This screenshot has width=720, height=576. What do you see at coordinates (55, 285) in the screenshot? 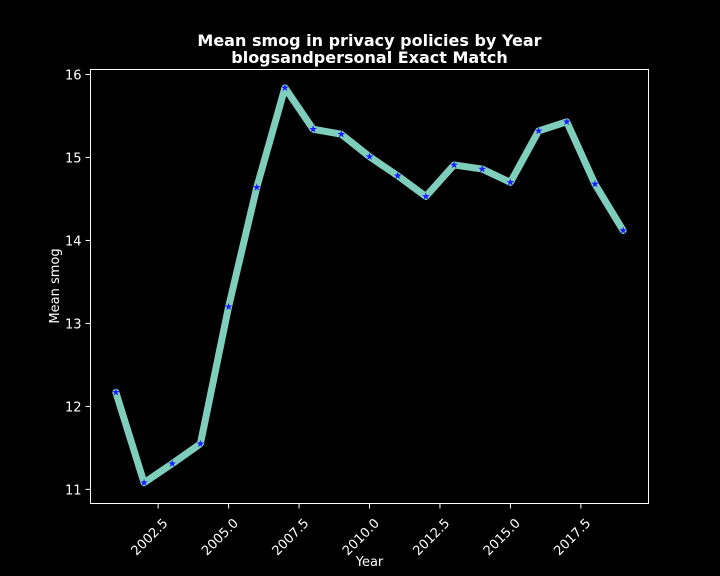
I see `y-axis-label: Mean smog` at bounding box center [55, 285].